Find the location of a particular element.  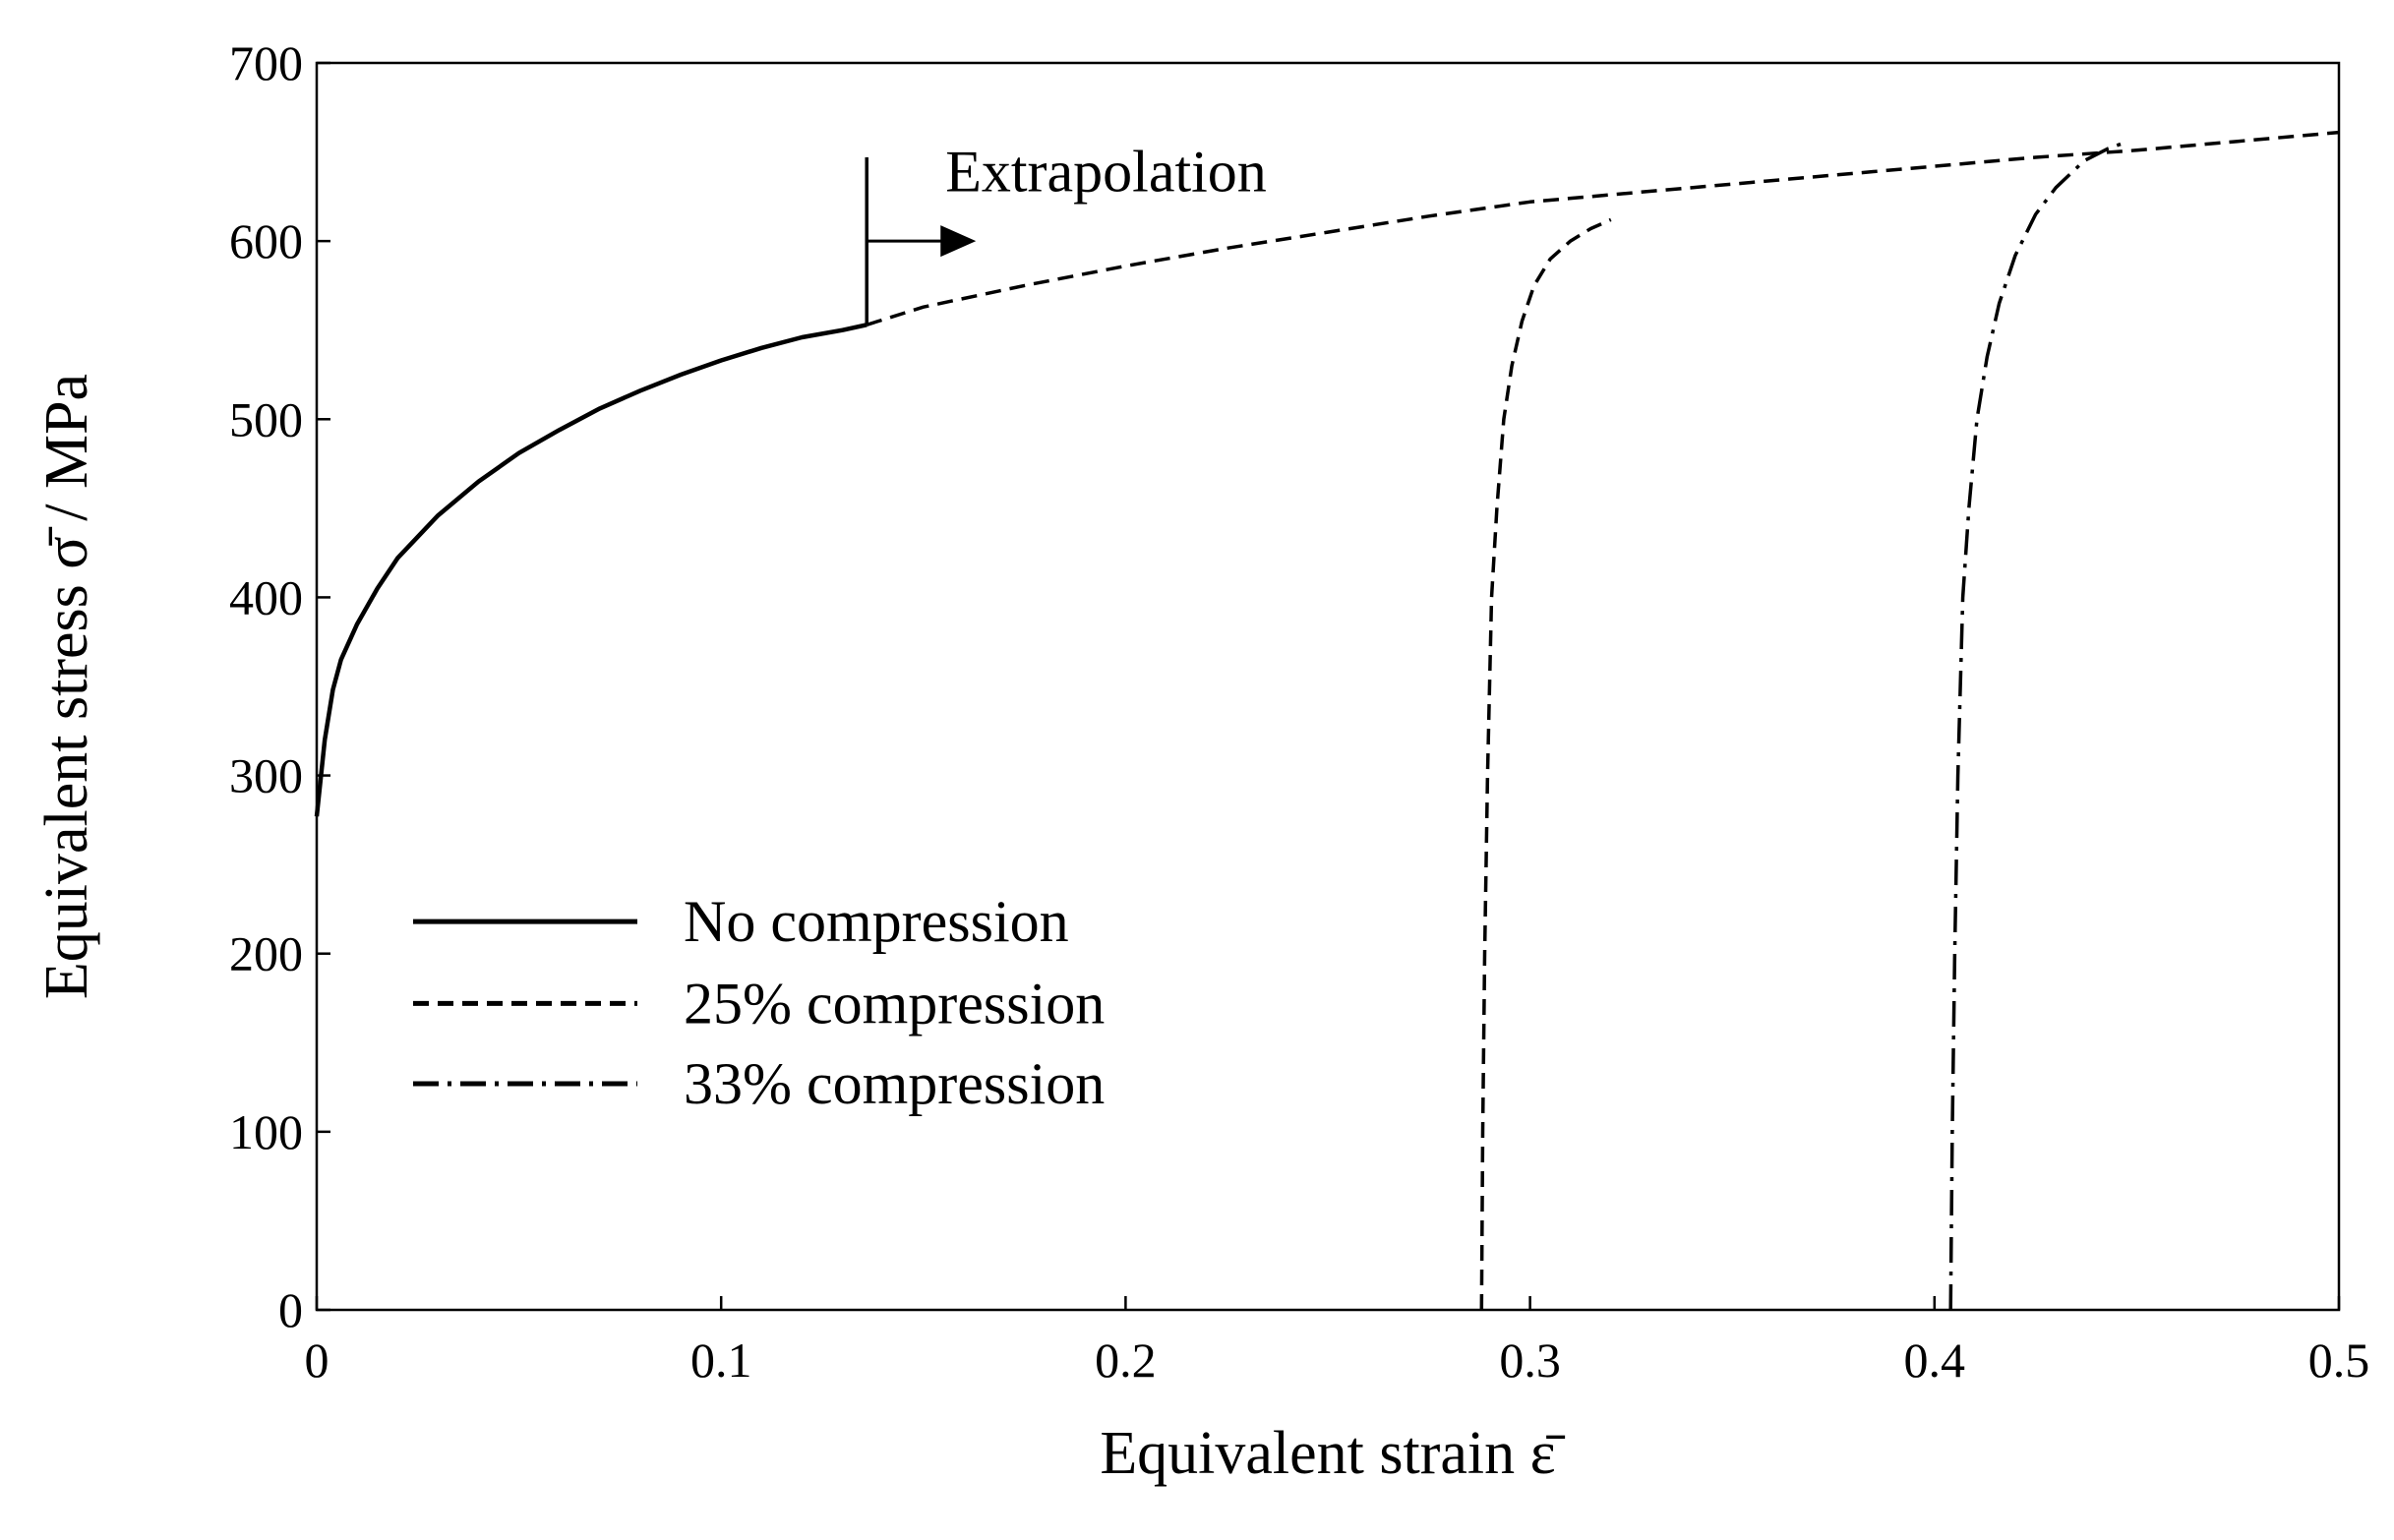

x-tick-label: 0.1 is located at coordinates (721, 1361).